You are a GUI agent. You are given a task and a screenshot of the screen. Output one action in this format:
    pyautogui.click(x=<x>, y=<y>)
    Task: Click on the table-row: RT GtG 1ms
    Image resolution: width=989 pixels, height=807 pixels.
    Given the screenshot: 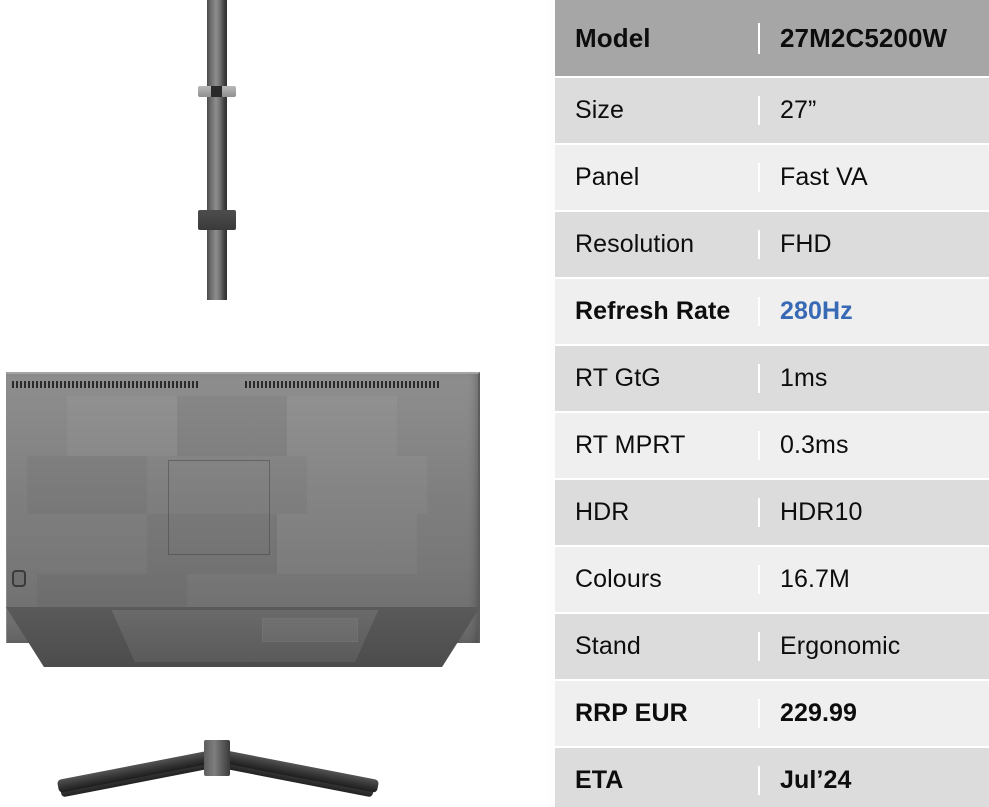 What is the action you would take?
    pyautogui.click(x=772, y=379)
    